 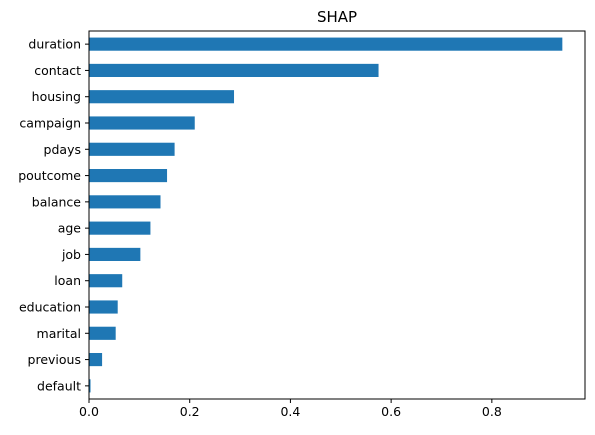 I want to click on y-tick-label-duration: duration, so click(x=54, y=44).